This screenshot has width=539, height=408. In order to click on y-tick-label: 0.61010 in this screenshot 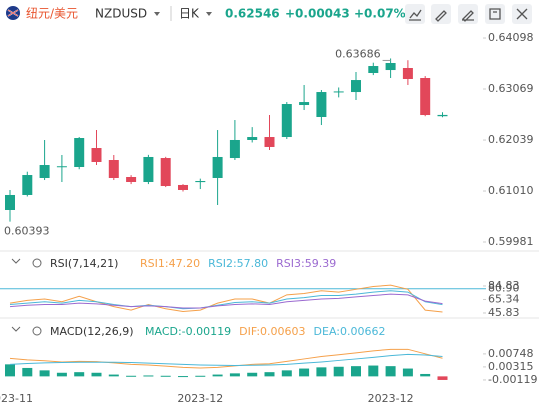, I will do `click(511, 190)`.